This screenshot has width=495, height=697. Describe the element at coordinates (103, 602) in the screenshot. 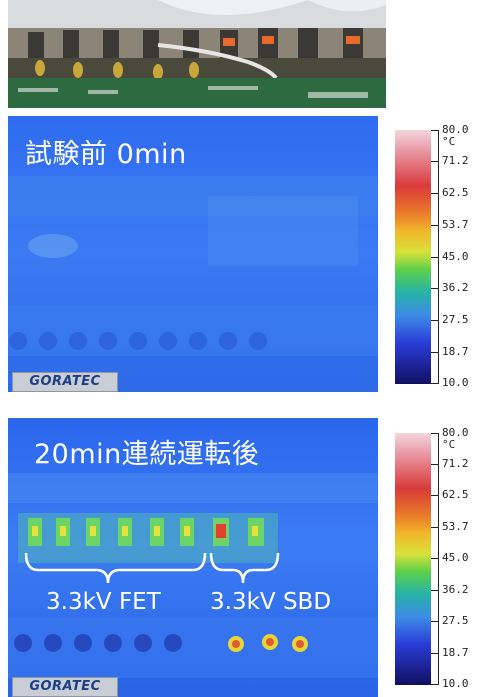

I see `label-fet: 3.3kV FET` at that location.